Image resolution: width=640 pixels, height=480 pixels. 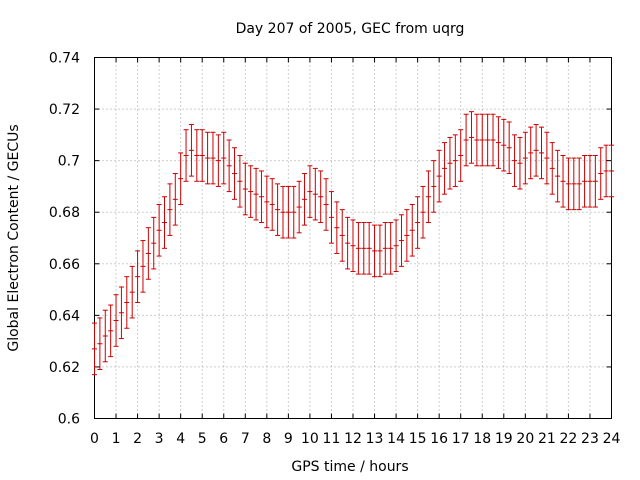 I want to click on x-tick-label-12: 12, so click(x=353, y=439).